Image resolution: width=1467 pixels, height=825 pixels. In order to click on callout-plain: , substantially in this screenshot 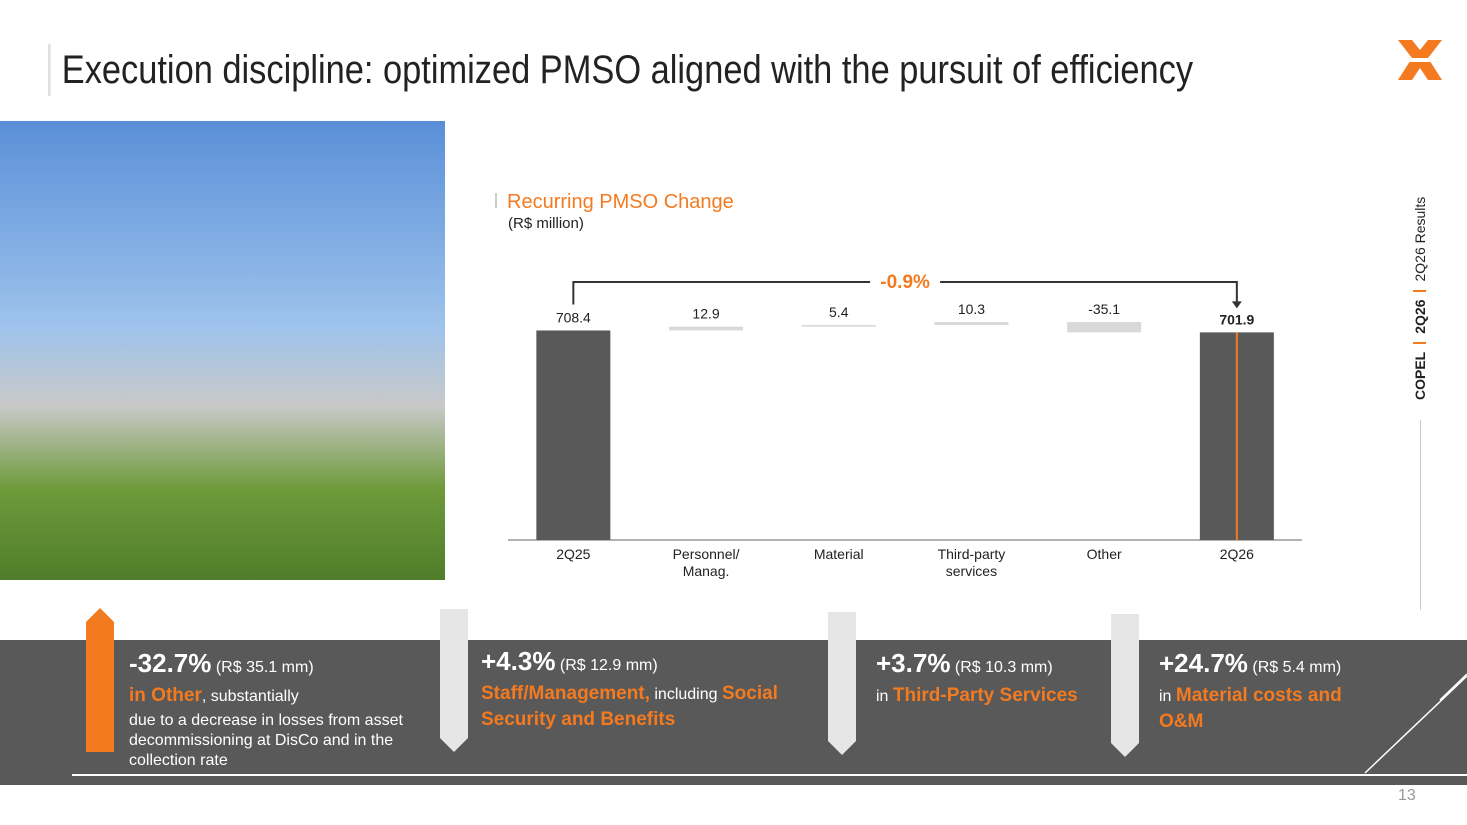, I will do `click(250, 696)`.